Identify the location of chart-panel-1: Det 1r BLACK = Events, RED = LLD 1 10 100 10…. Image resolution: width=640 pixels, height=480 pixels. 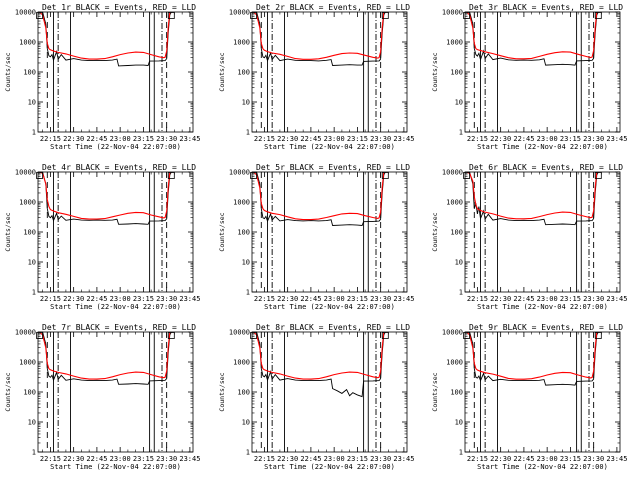
(102, 77).